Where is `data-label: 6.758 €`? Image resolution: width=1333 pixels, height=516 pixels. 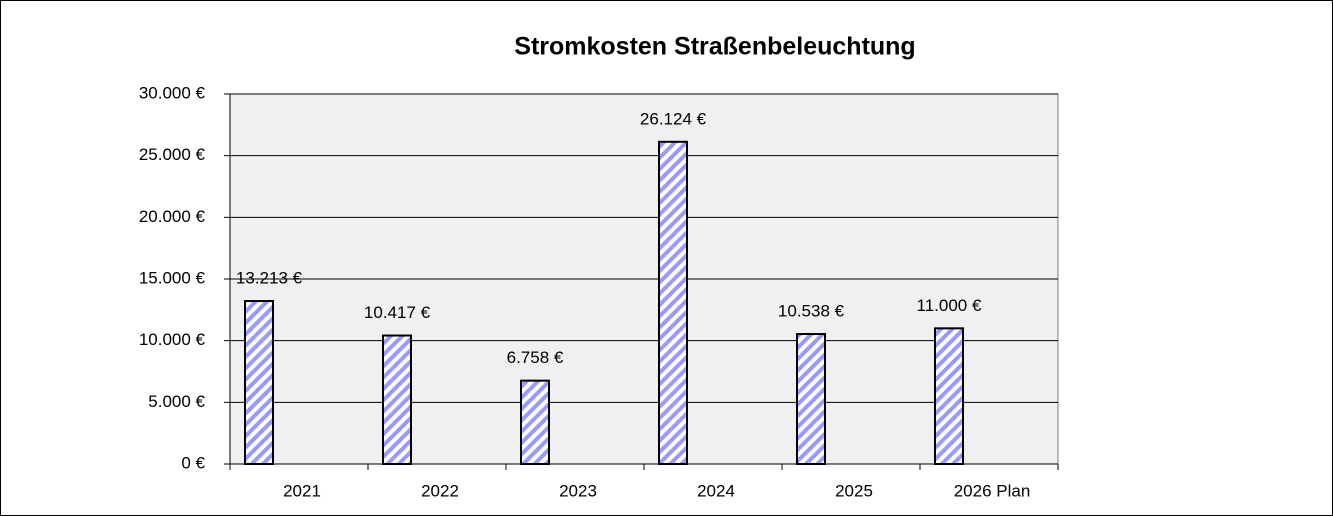 data-label: 6.758 € is located at coordinates (535, 357).